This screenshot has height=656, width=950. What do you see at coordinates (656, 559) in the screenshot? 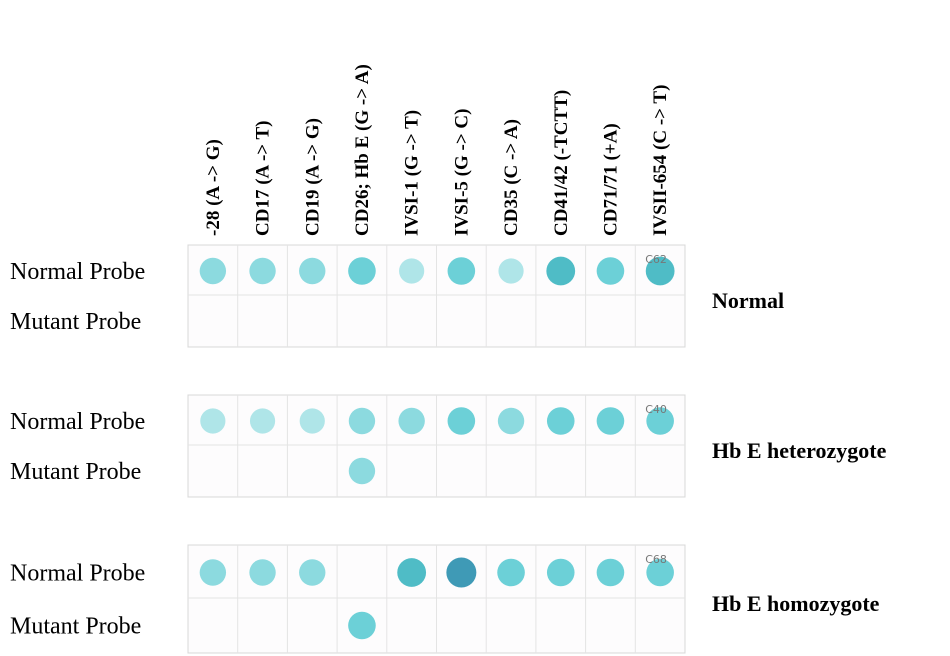
I see `strip-label: C68` at bounding box center [656, 559].